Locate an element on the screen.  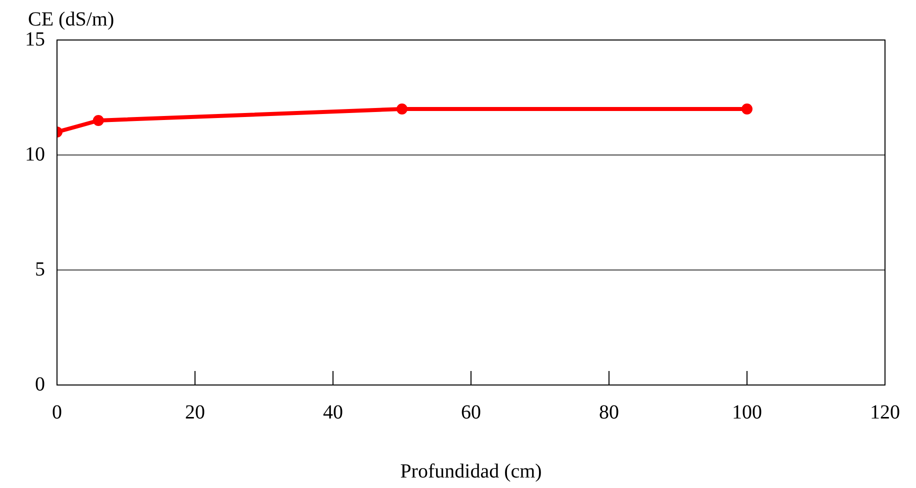
x-tick-label: 0 is located at coordinates (57, 412).